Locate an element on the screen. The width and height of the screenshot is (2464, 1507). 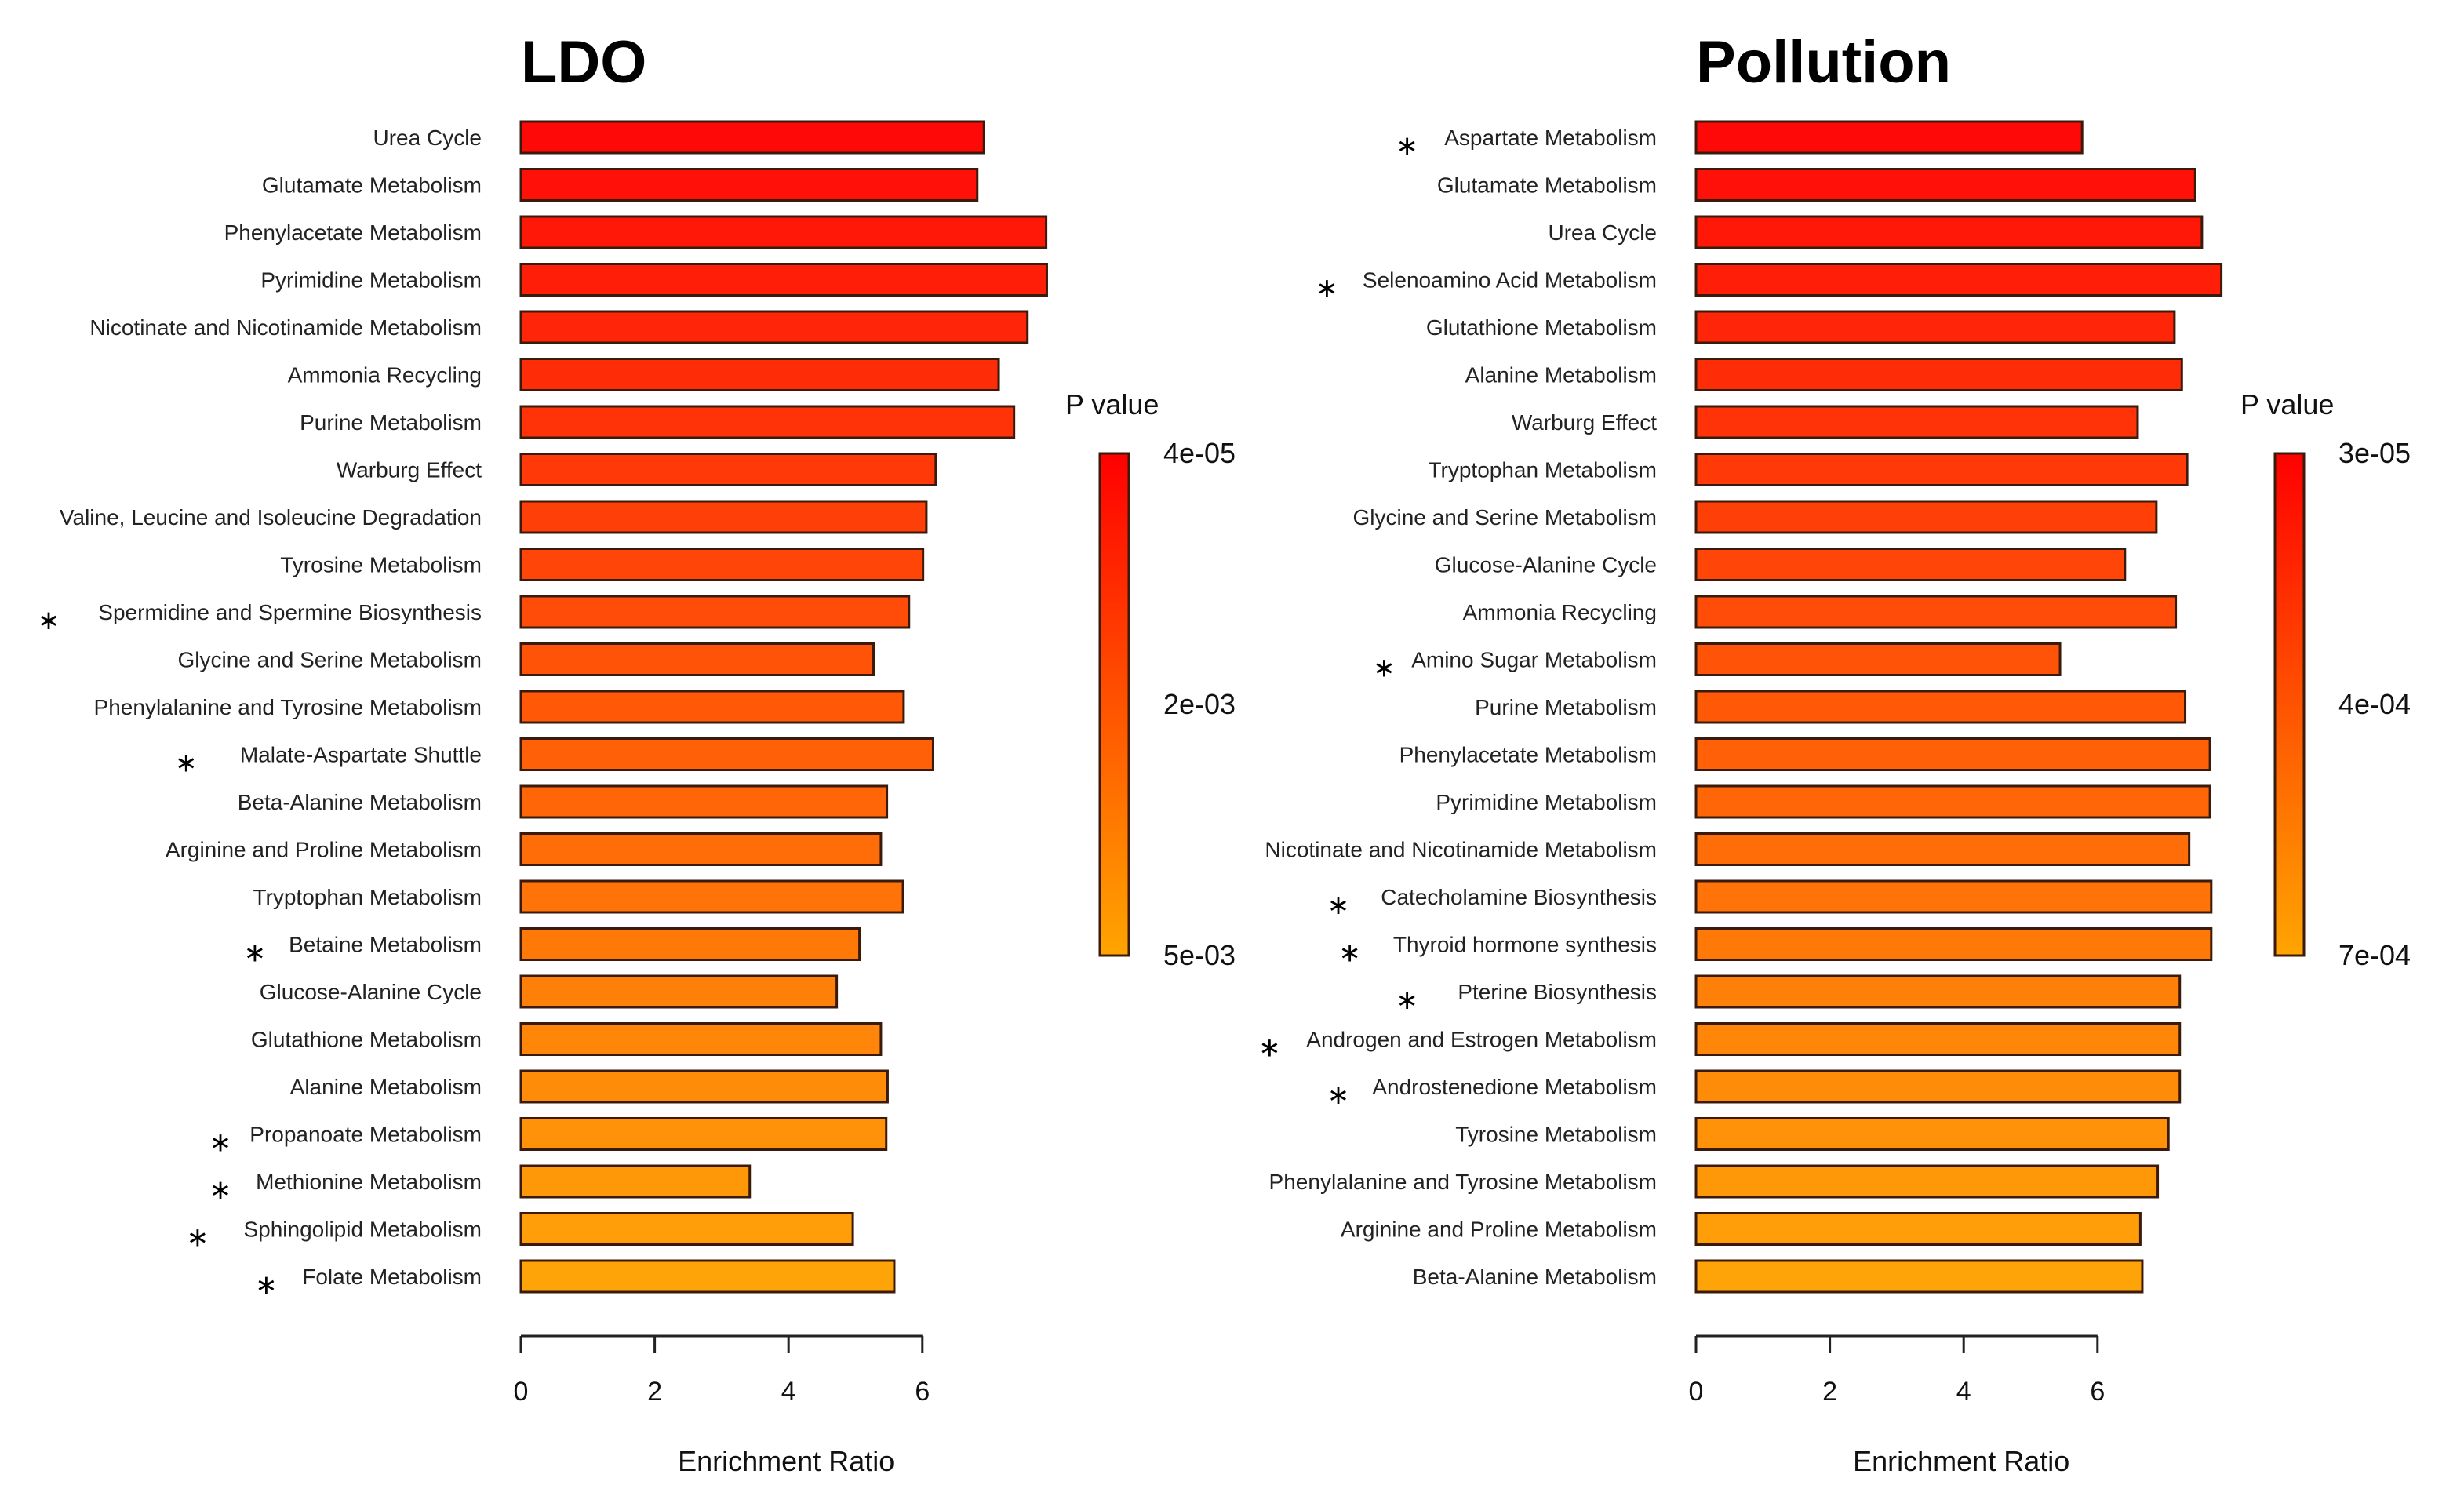
category-label: Methionine Metabolism is located at coordinates (369, 1182).